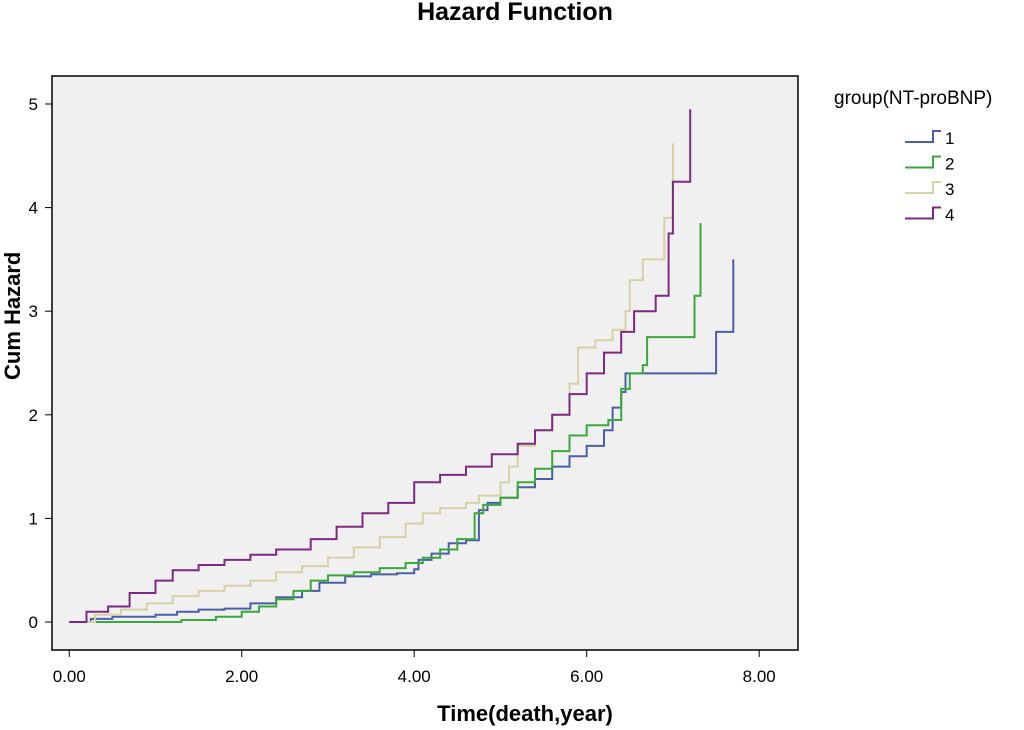 This screenshot has width=1024, height=730. I want to click on x-tick-label: 4.00, so click(414, 676).